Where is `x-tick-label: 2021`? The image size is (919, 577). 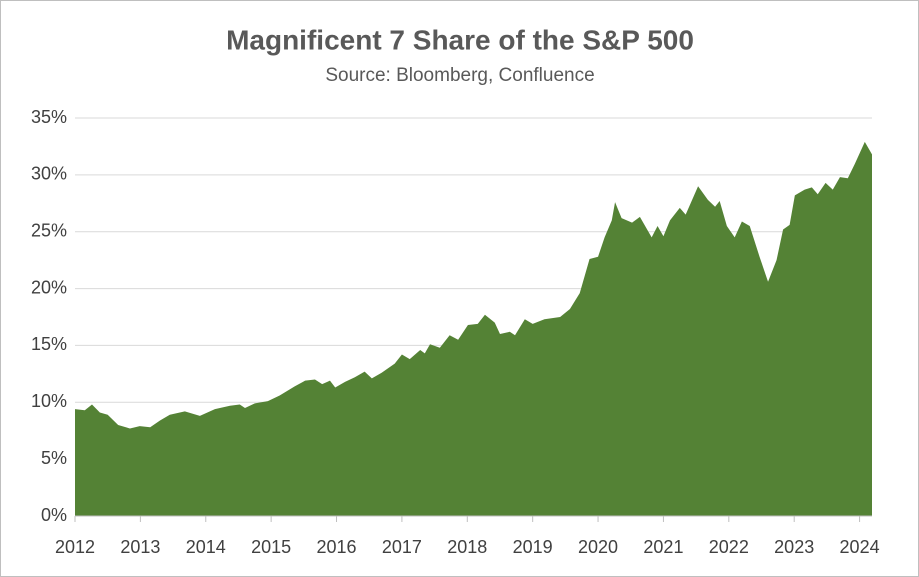
x-tick-label: 2021 is located at coordinates (663, 547).